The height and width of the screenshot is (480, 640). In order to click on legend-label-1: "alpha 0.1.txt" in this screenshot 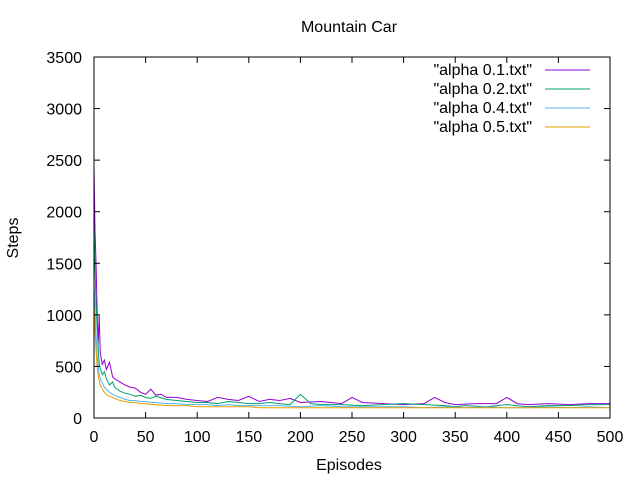, I will do `click(482, 70)`.